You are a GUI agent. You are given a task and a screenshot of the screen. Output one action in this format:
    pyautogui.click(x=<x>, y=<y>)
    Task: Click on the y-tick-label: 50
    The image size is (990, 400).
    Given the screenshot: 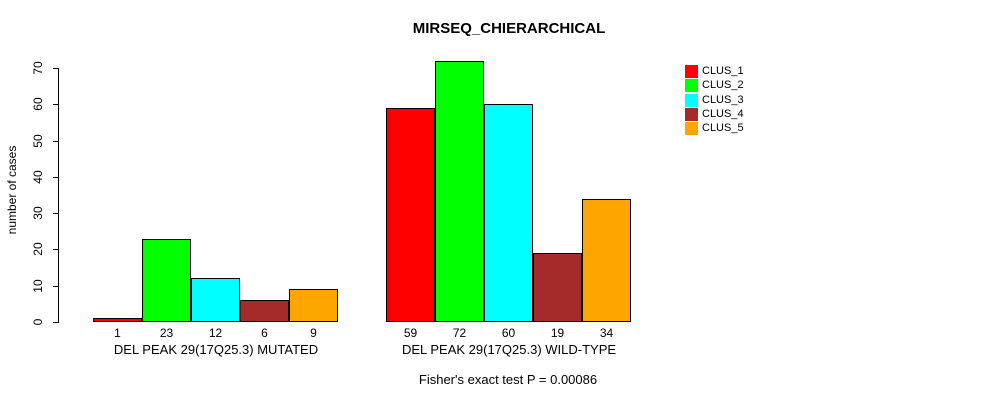 What is the action you would take?
    pyautogui.click(x=38, y=141)
    